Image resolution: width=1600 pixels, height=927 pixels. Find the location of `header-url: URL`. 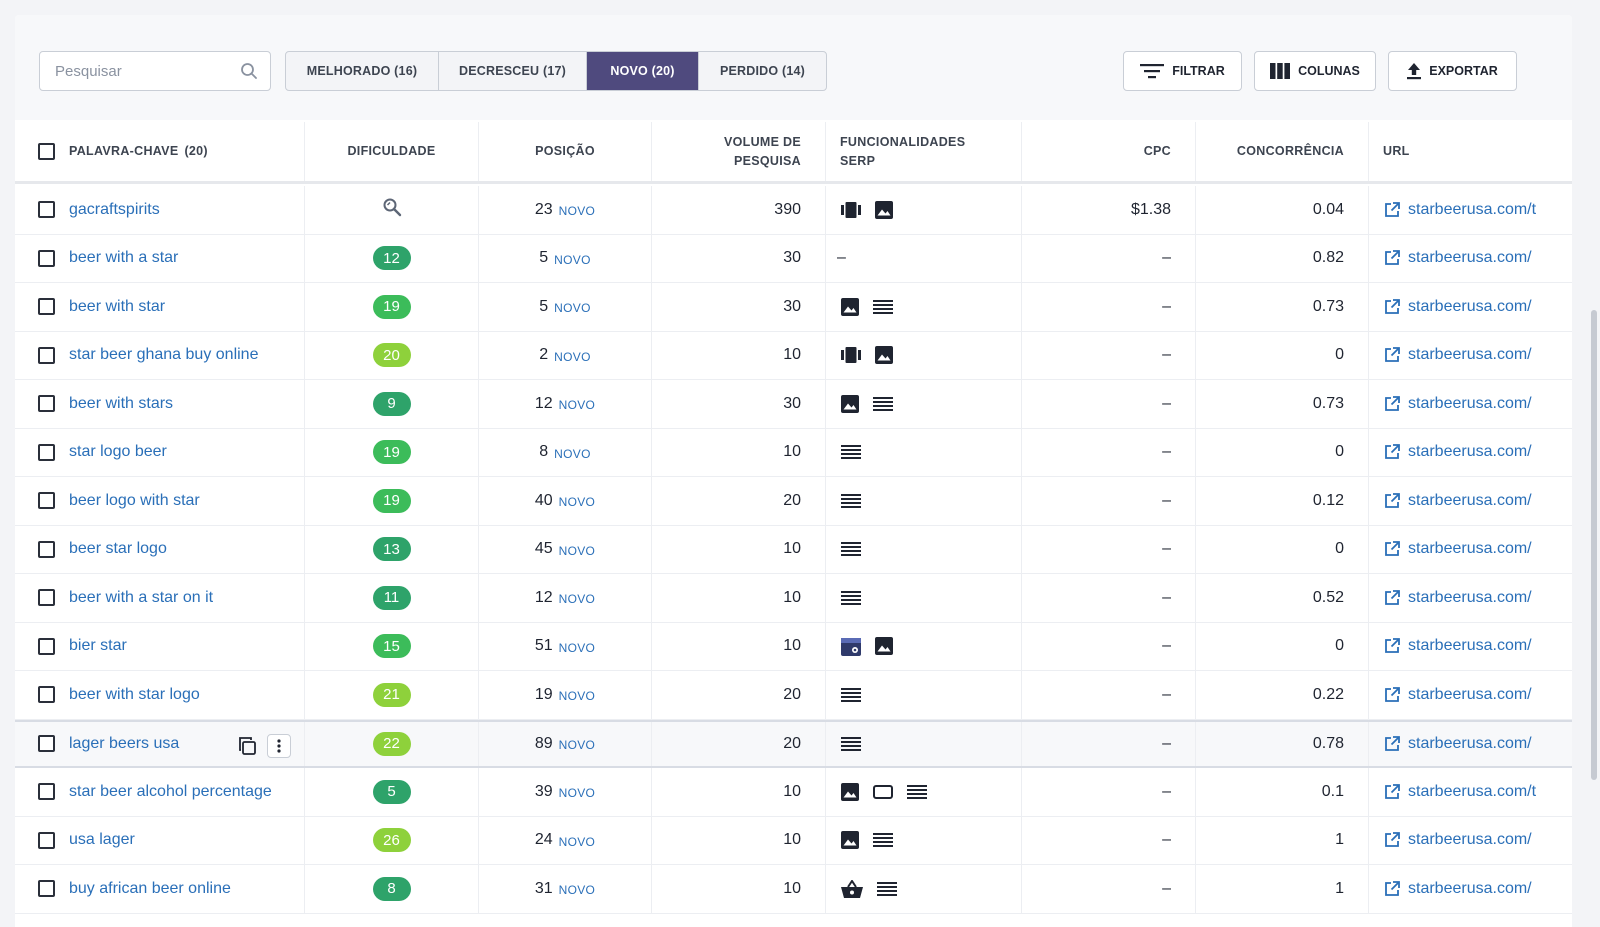

header-url: URL is located at coordinates (1396, 151).